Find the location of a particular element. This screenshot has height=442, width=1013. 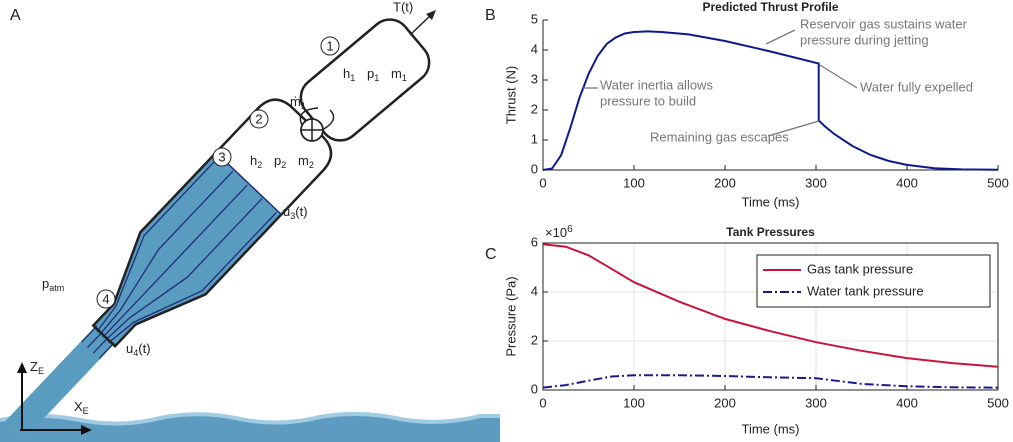

mass-flow-label-base: ṁ is located at coordinates (295, 101).